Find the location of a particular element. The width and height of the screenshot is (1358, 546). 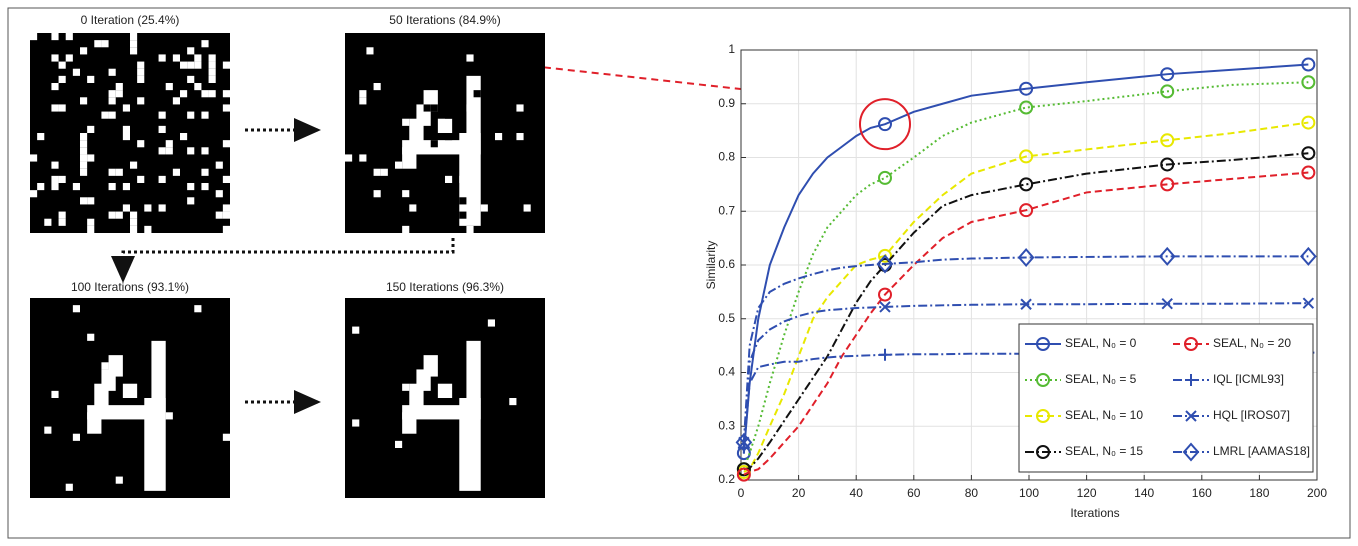

panel-caption: 50 Iterations (84.9%) is located at coordinates (444, 20).